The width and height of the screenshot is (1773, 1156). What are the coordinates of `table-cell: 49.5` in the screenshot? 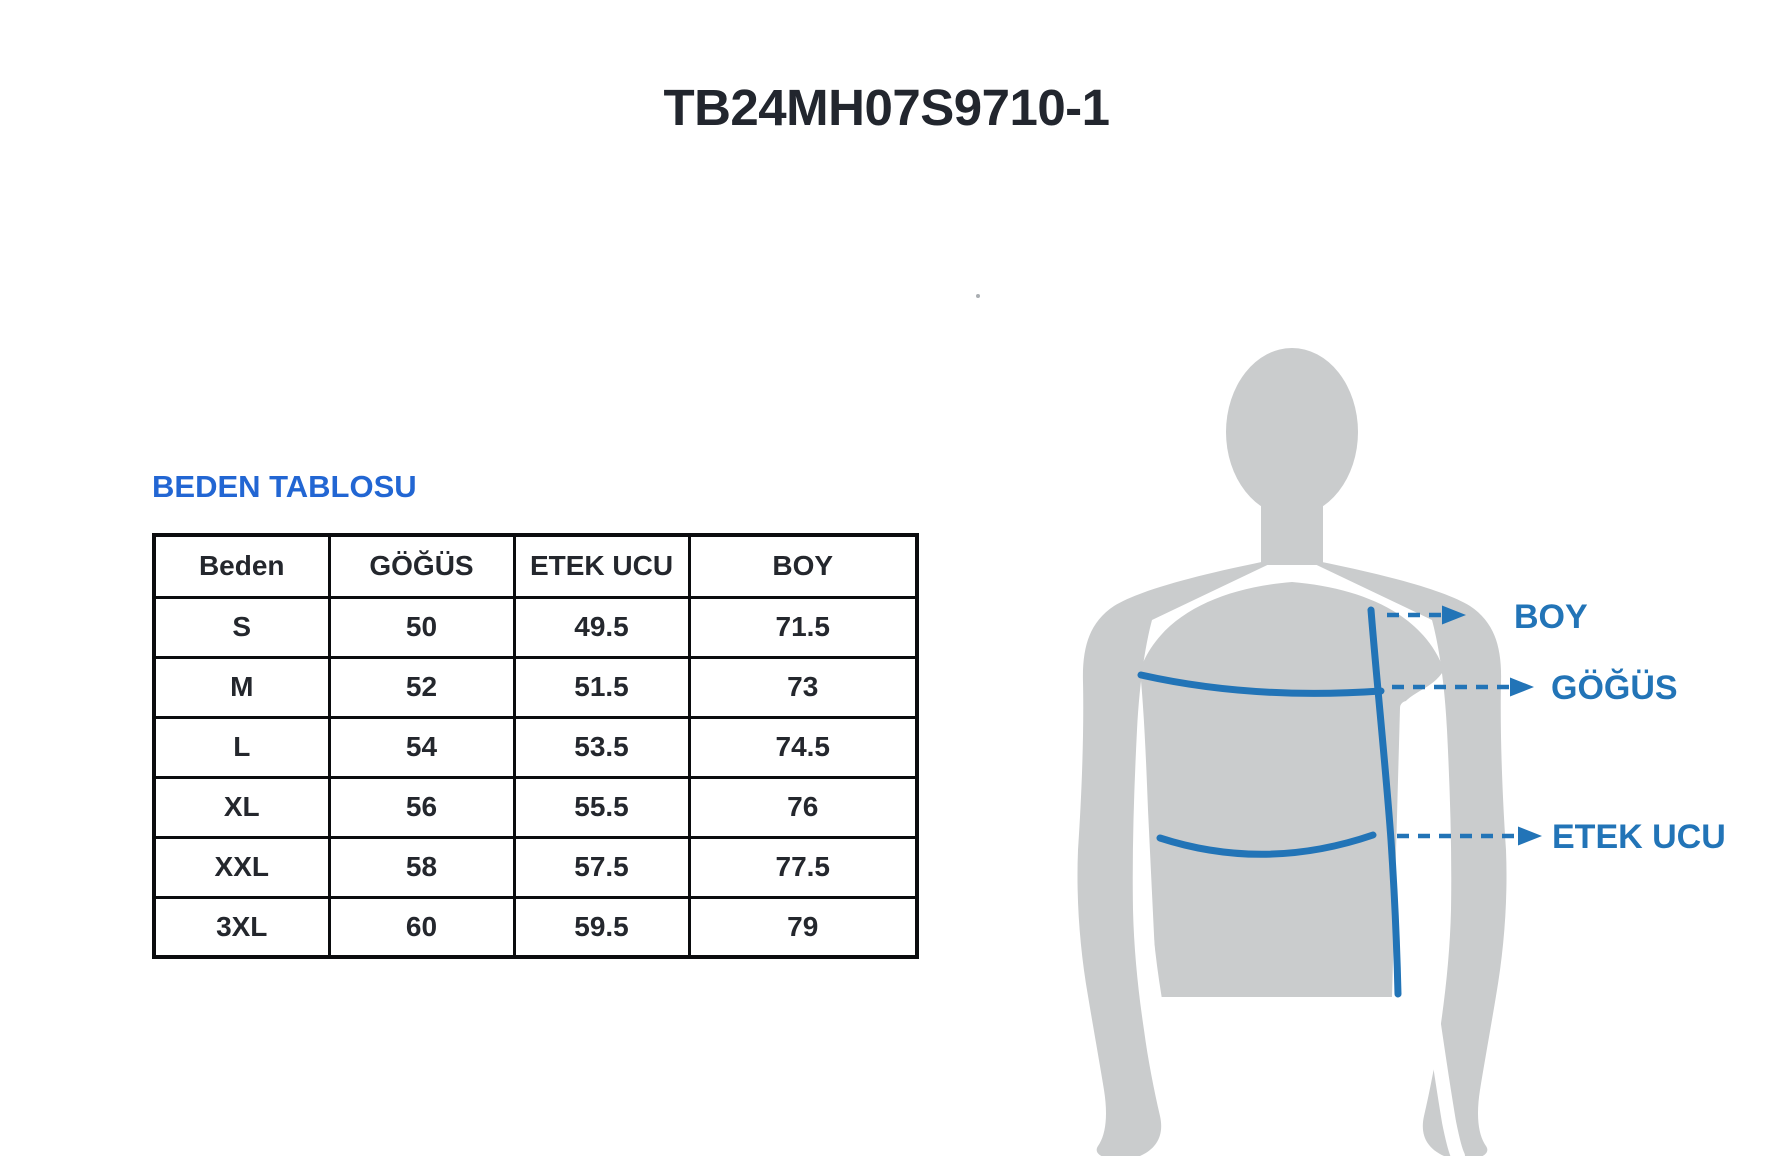 It's located at (601, 627).